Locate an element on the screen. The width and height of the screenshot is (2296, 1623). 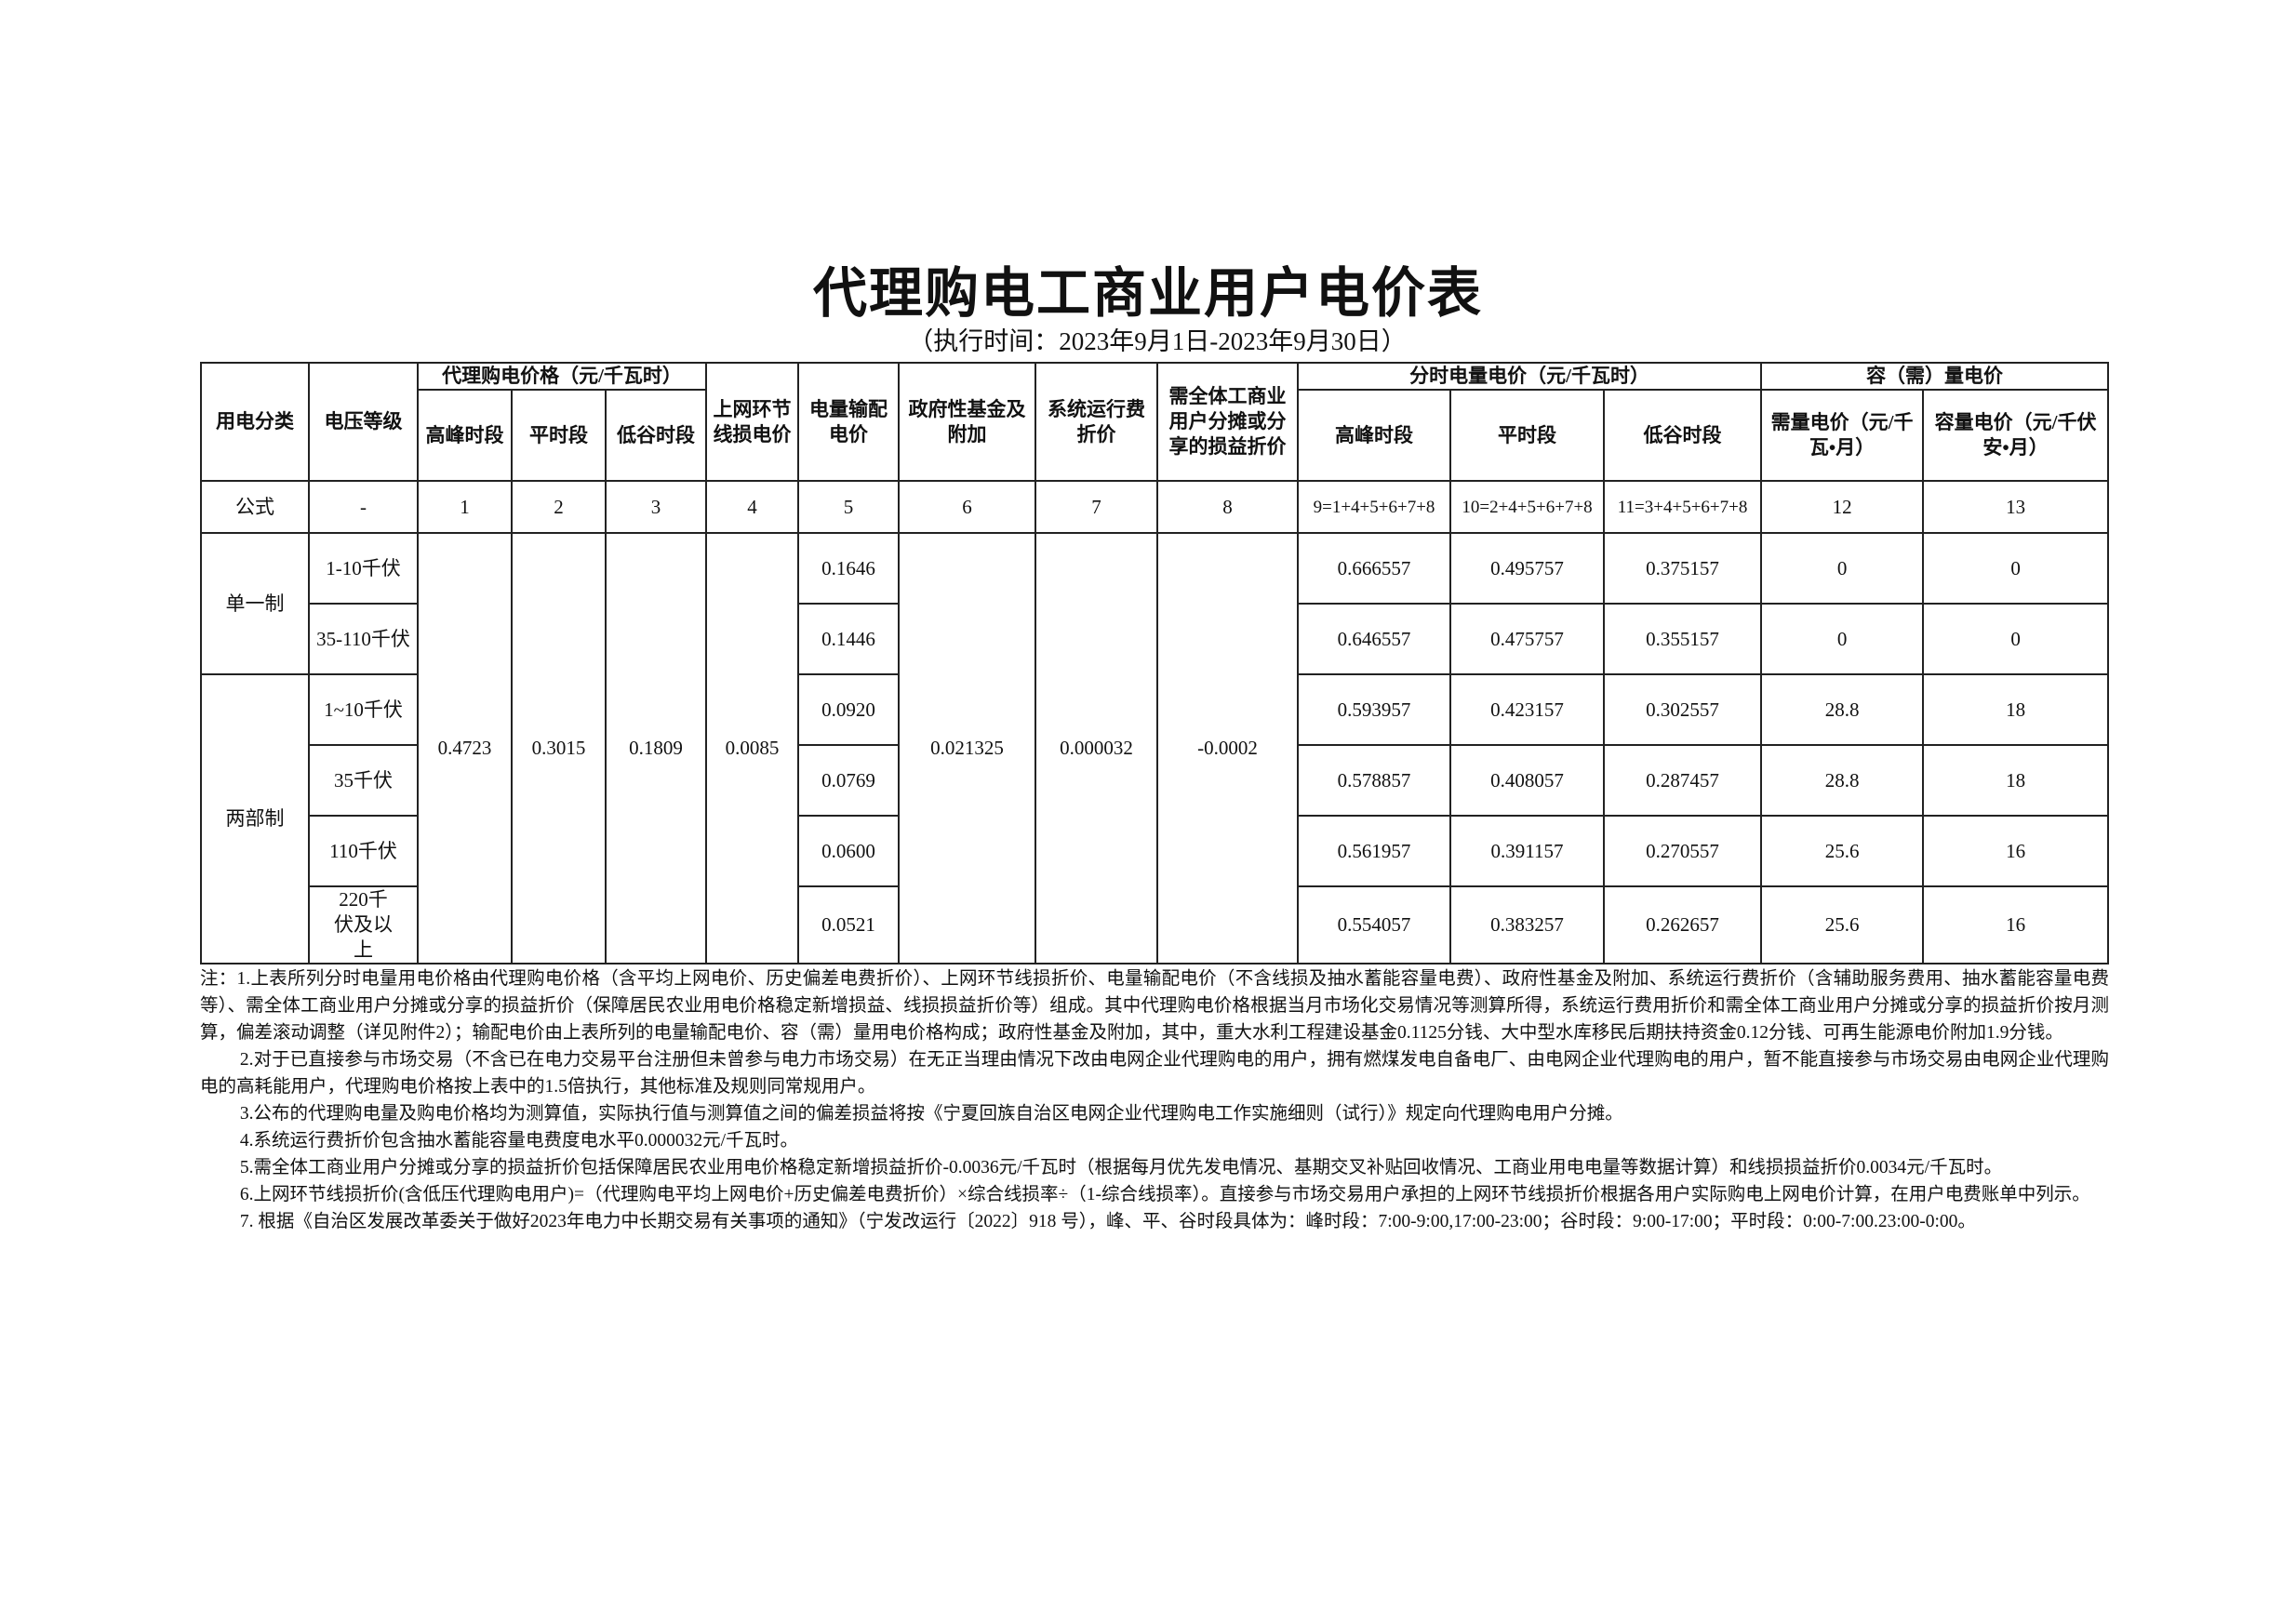
transmission-cell: 0.1646 is located at coordinates (849, 568).